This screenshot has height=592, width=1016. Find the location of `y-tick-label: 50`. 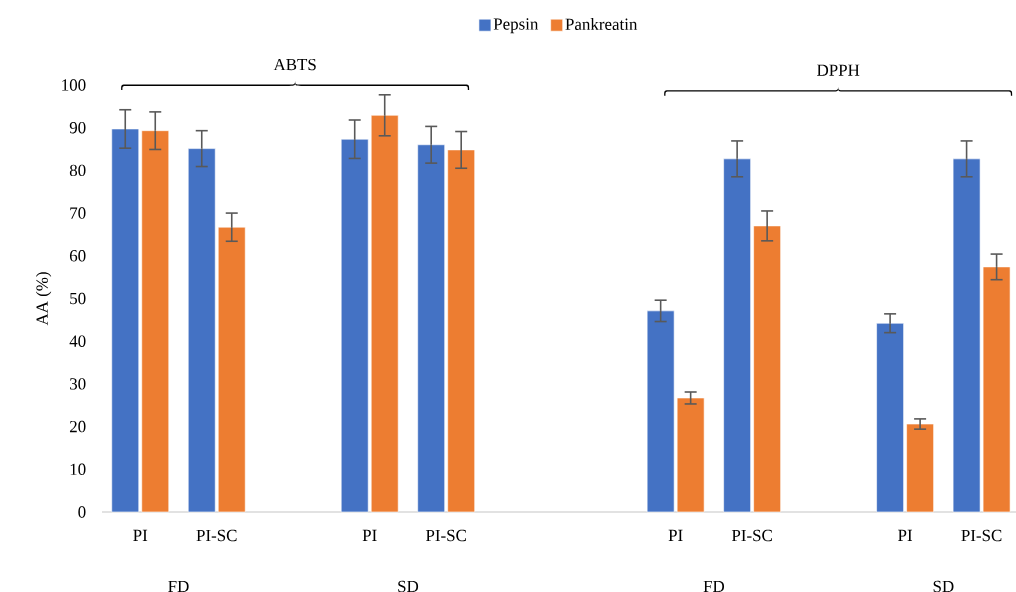

y-tick-label: 50 is located at coordinates (78, 298).